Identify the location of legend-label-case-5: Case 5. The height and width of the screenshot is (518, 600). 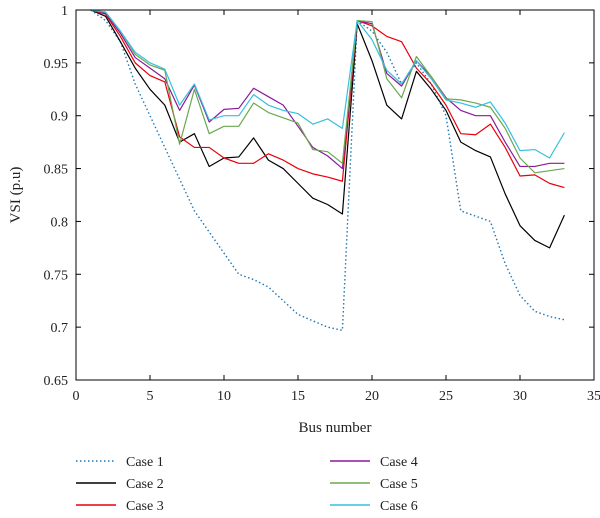
(399, 484).